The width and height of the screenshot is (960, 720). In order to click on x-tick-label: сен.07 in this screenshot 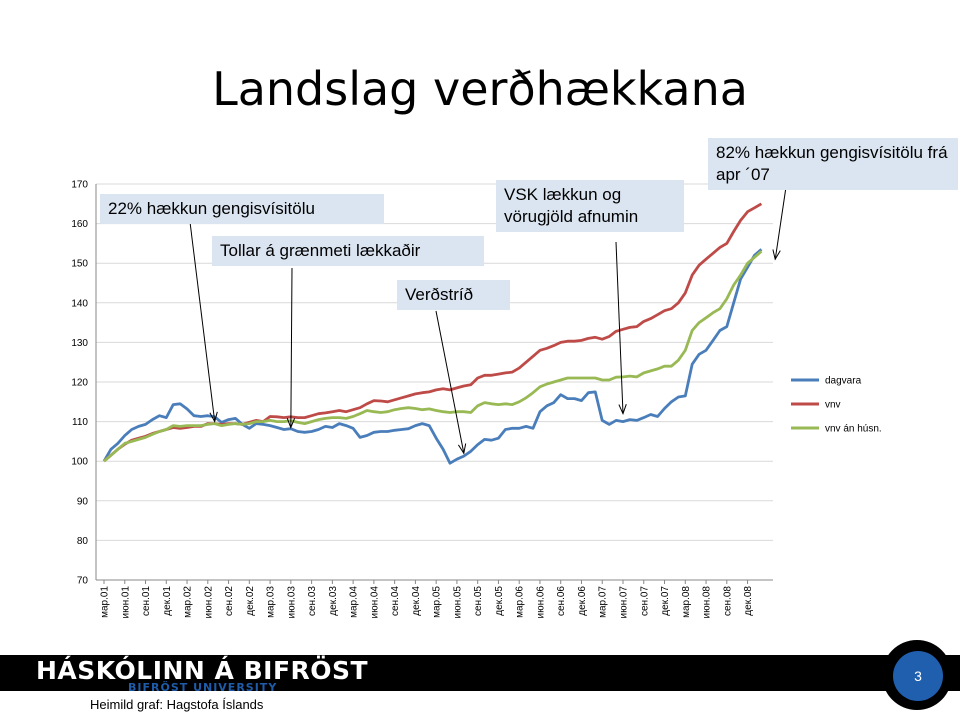, I will do `click(644, 601)`.